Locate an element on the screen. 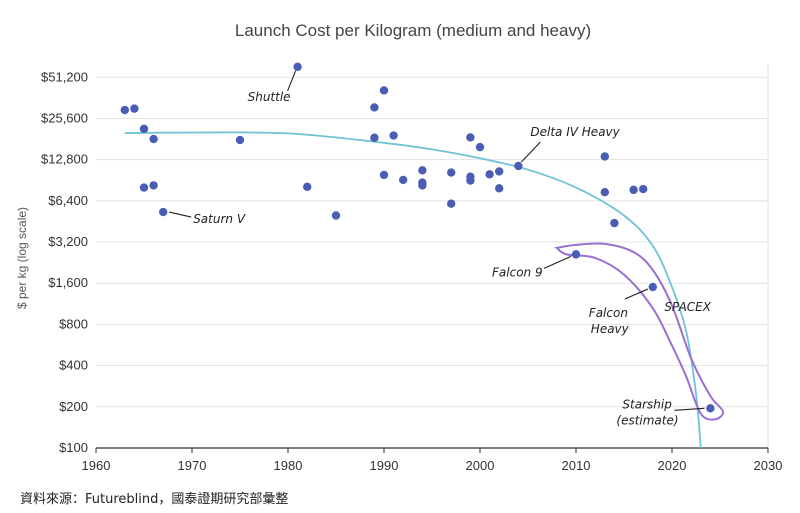 The width and height of the screenshot is (800, 513). x-tick-label: 1960 is located at coordinates (96, 465).